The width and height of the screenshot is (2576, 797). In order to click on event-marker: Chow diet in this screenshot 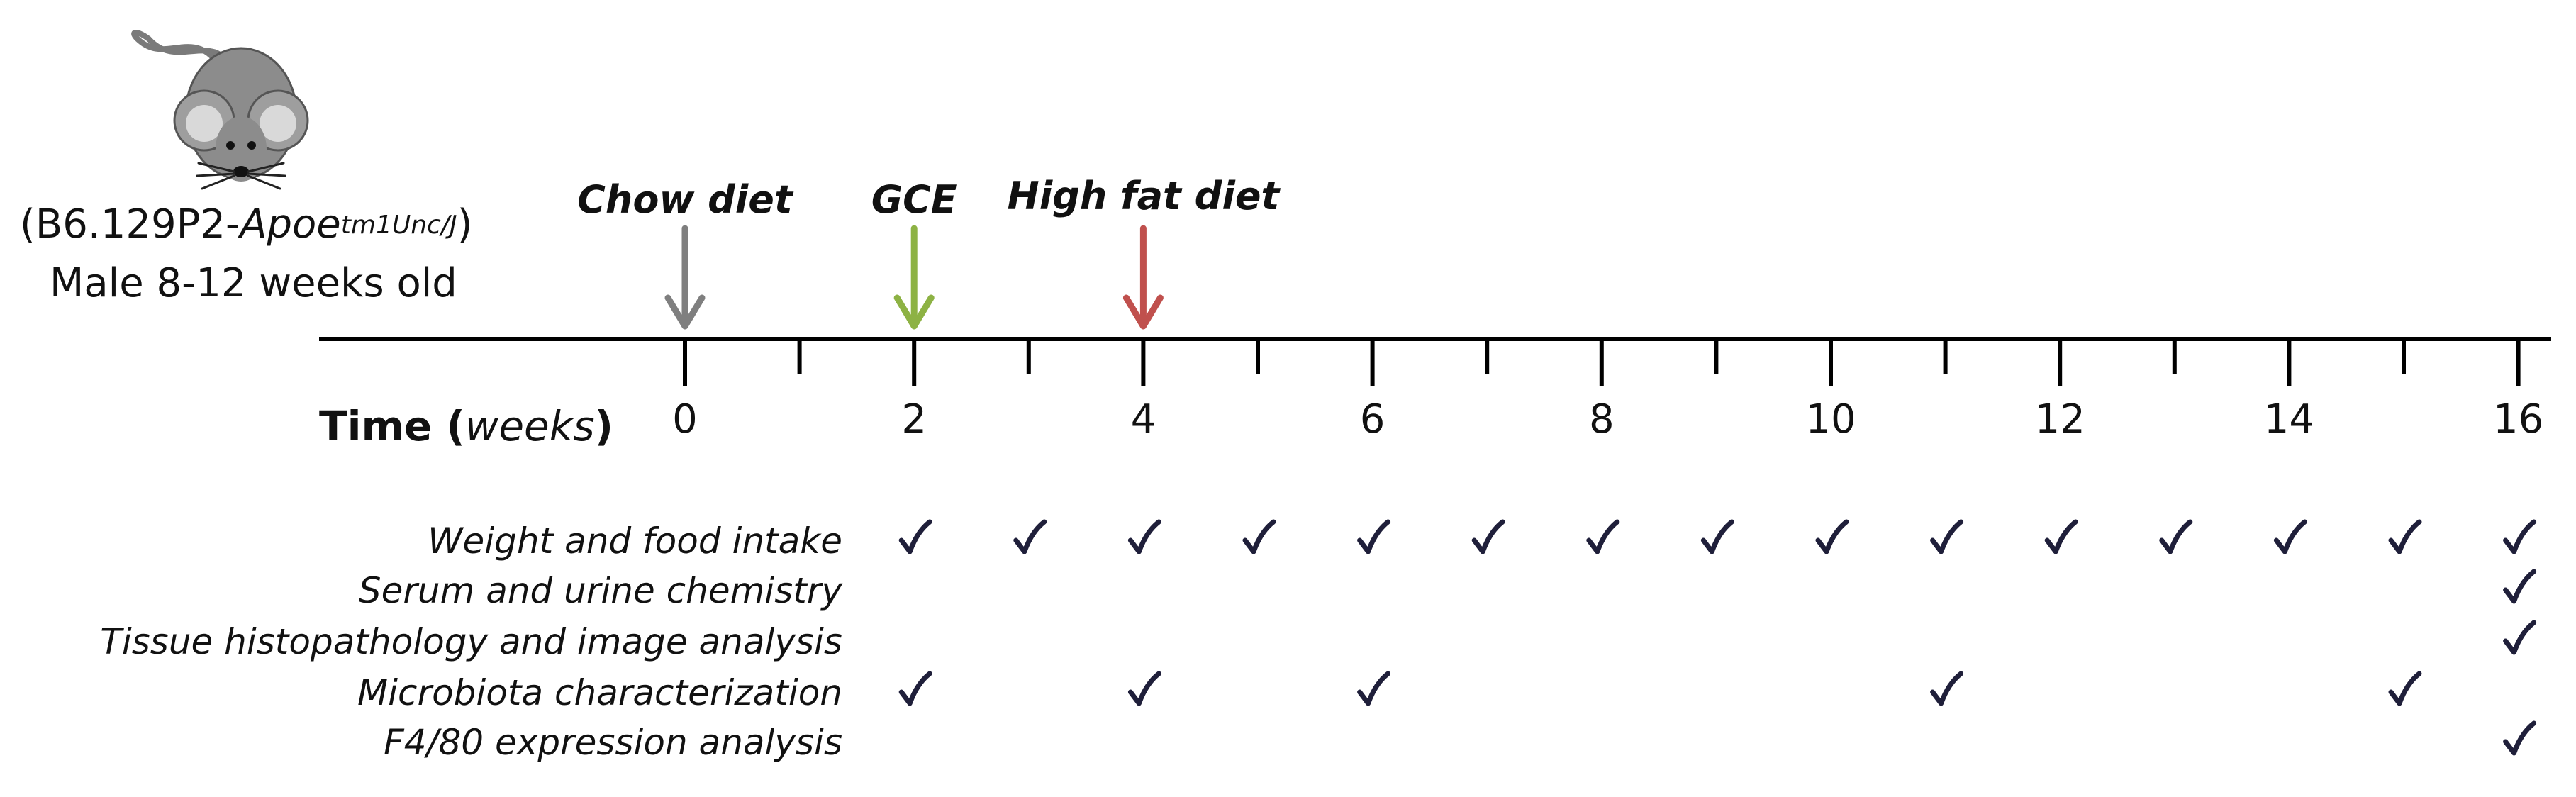, I will do `click(685, 253)`.